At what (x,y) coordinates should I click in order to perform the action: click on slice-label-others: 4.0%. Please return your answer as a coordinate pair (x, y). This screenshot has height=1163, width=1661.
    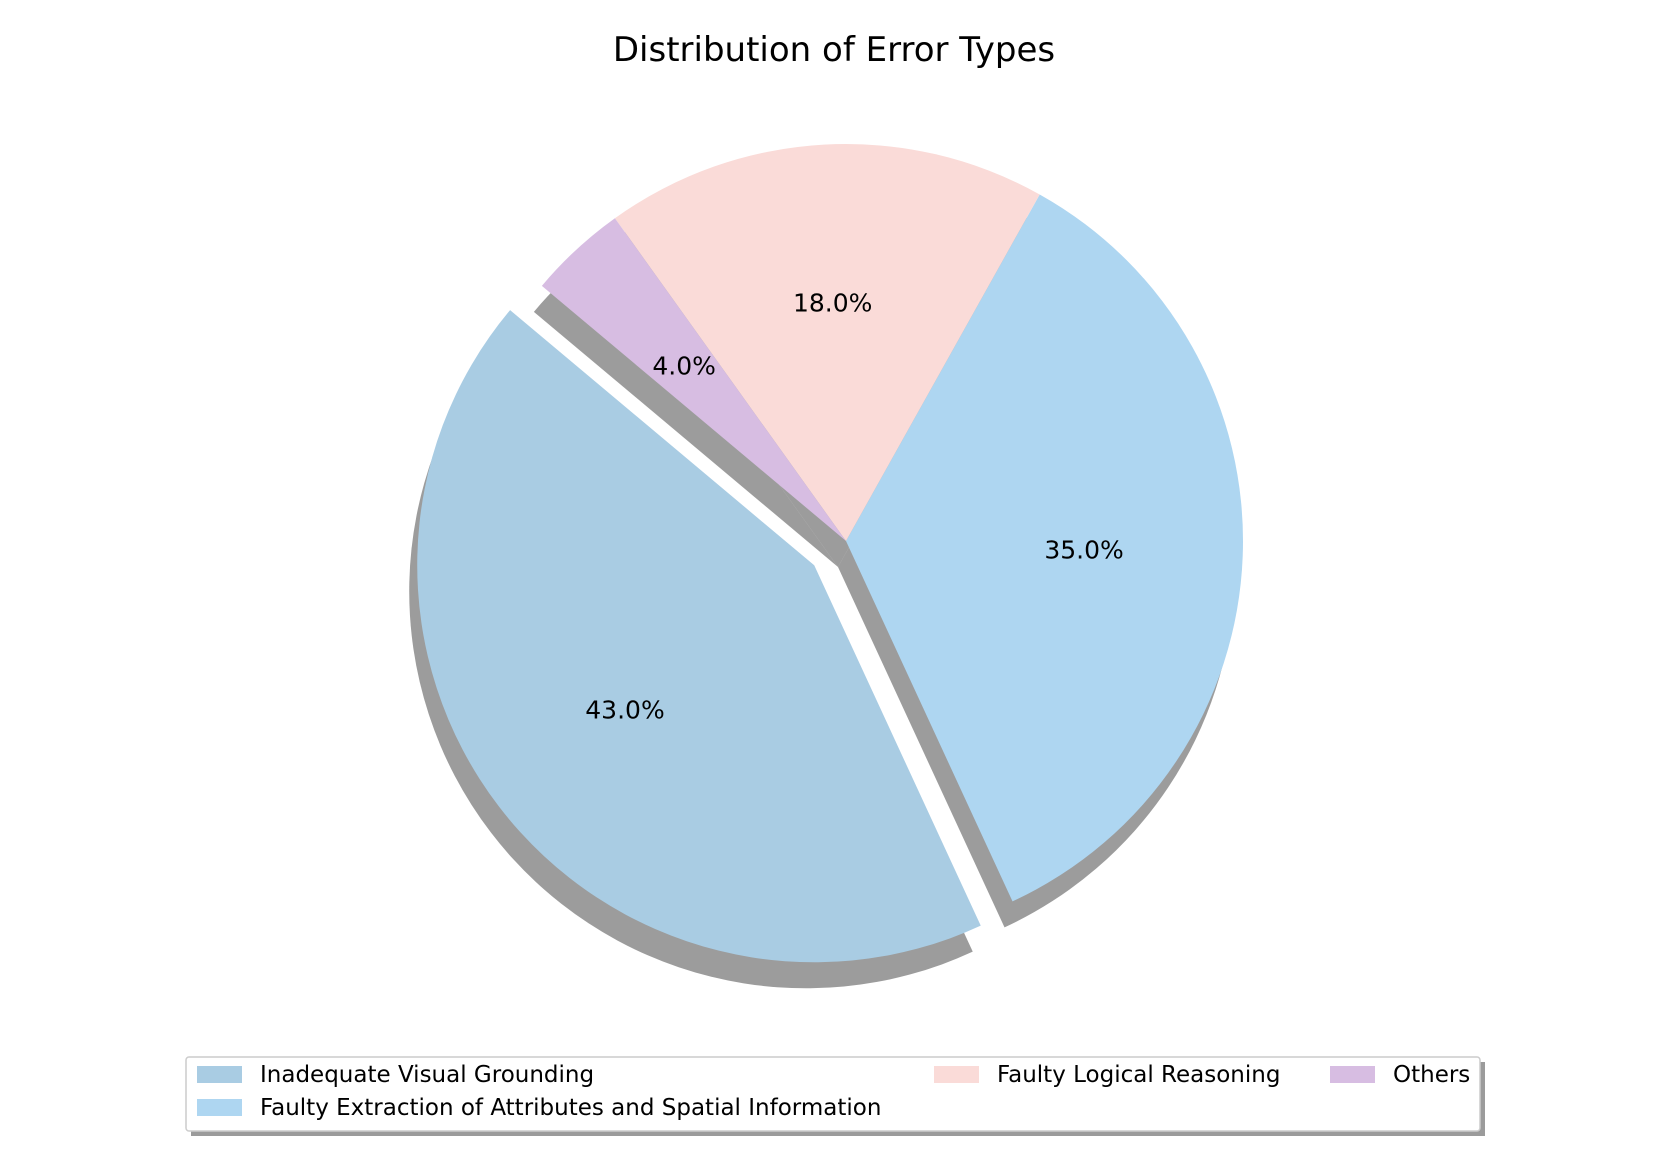
    Looking at the image, I should click on (684, 366).